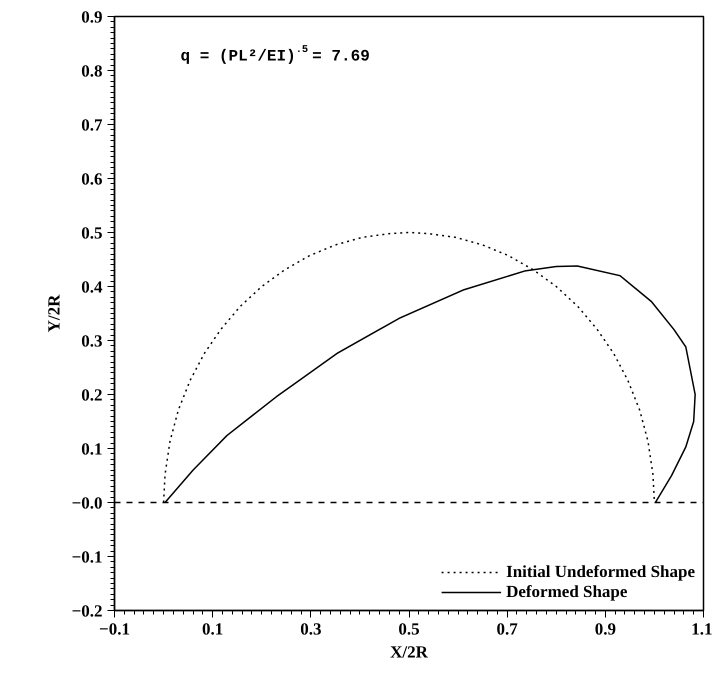 This screenshot has width=712, height=673. I want to click on y-tick-label: 0.6, so click(91, 179).